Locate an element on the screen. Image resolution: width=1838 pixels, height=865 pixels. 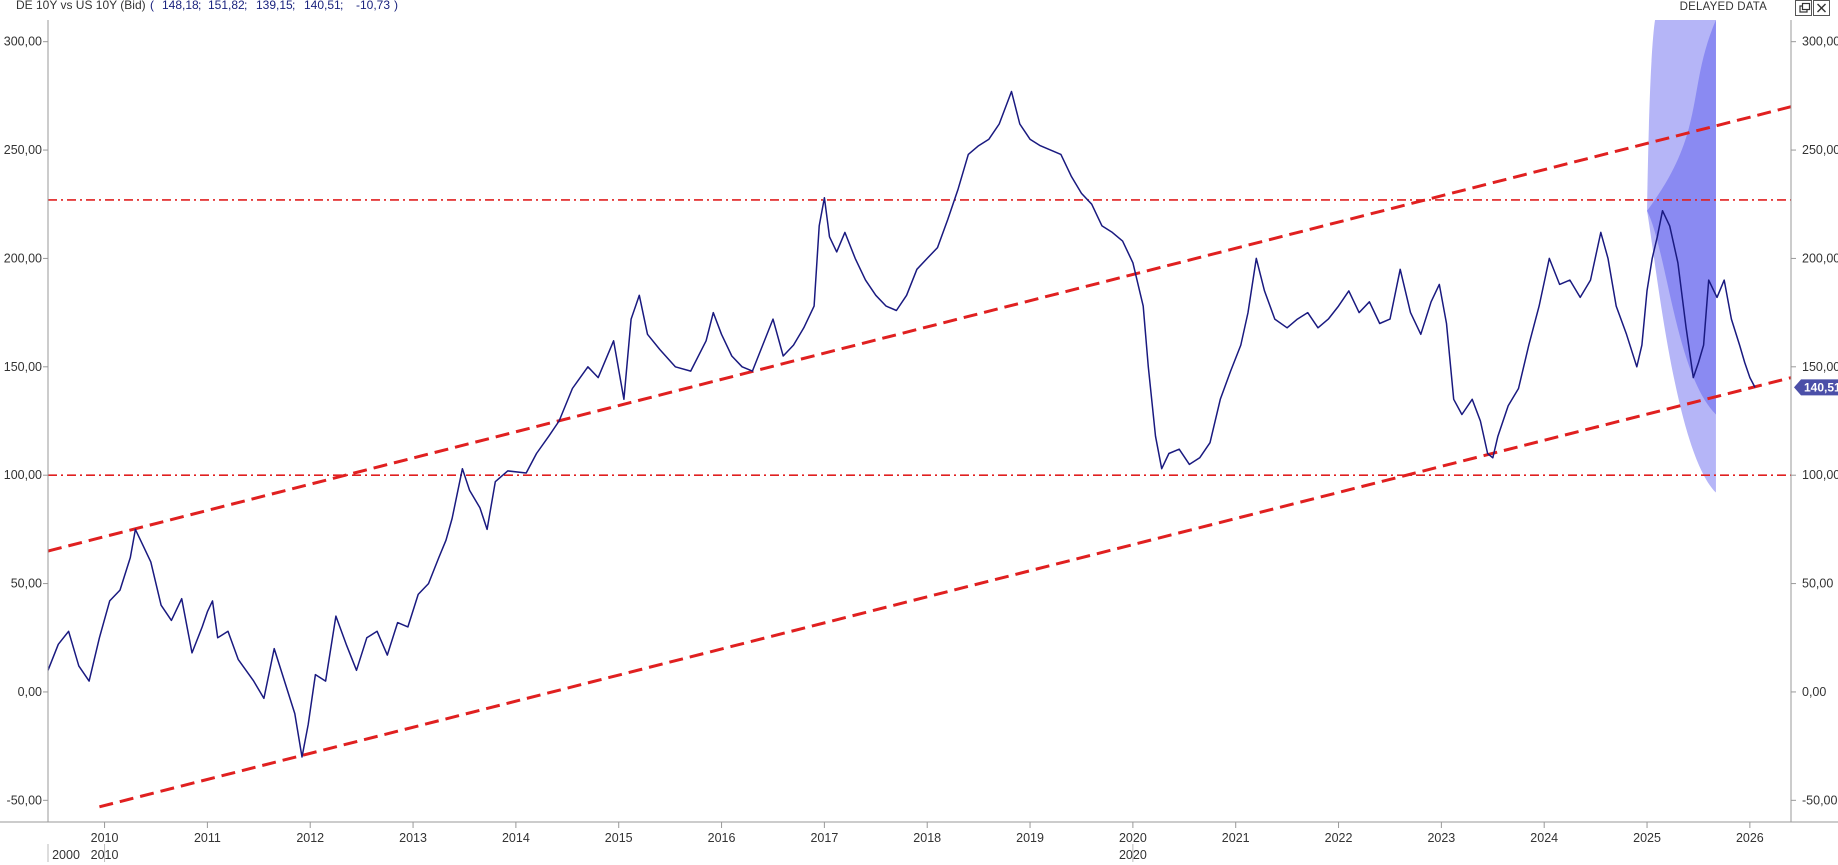
delayed-data-label: DELAYED DATA is located at coordinates (1724, 7).